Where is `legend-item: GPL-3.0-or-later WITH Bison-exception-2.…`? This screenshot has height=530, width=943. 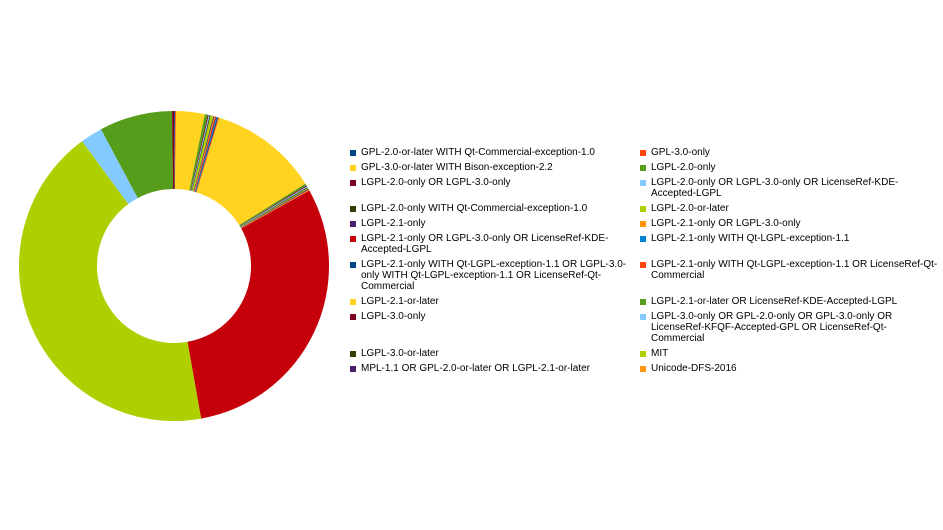 legend-item: GPL-3.0-or-later WITH Bison-exception-2.… is located at coordinates (495, 167).